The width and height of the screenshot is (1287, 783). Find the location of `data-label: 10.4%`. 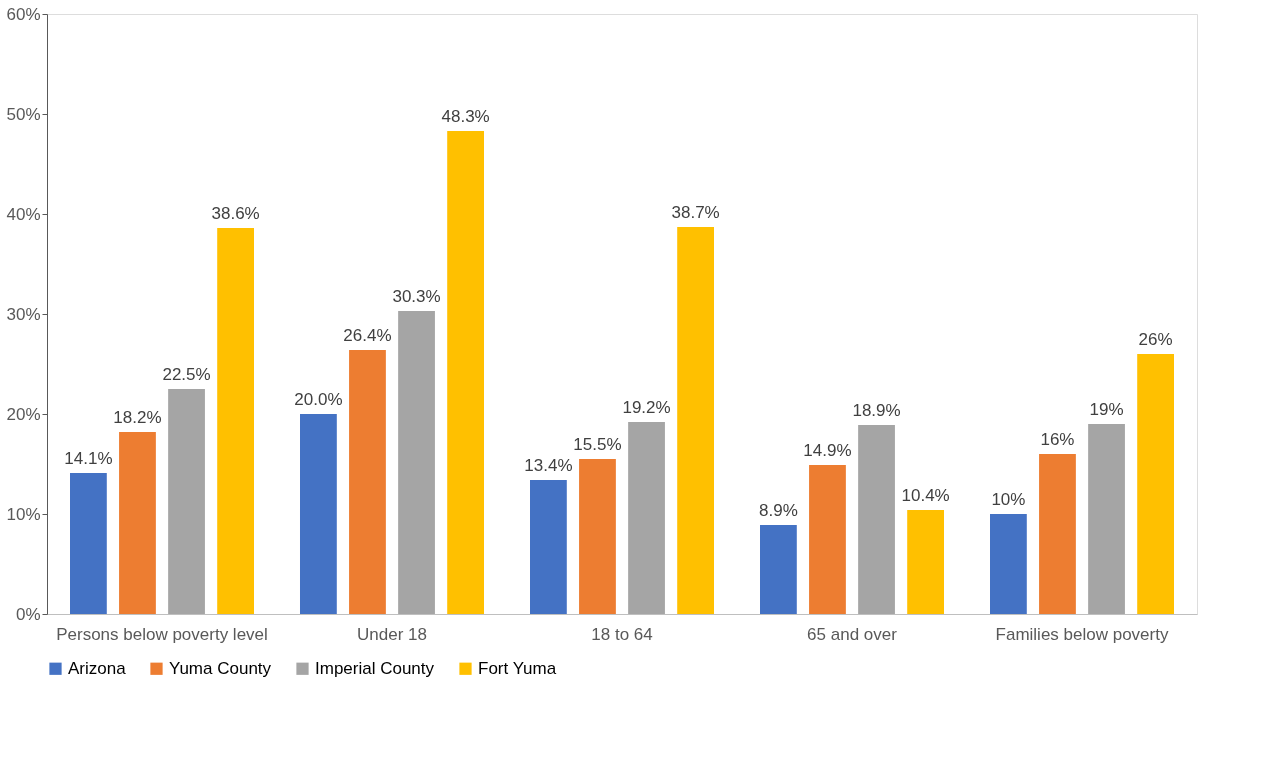

data-label: 10.4% is located at coordinates (925, 495).